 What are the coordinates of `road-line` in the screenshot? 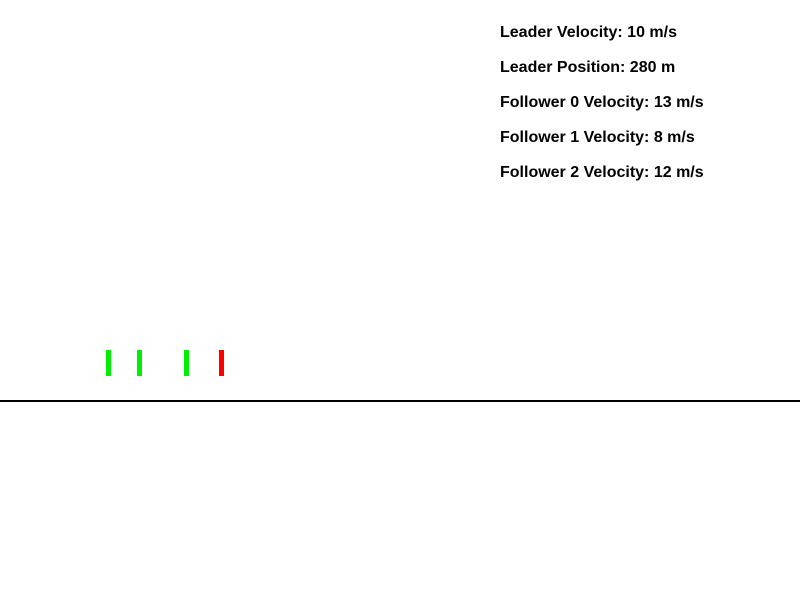 It's located at (400, 401).